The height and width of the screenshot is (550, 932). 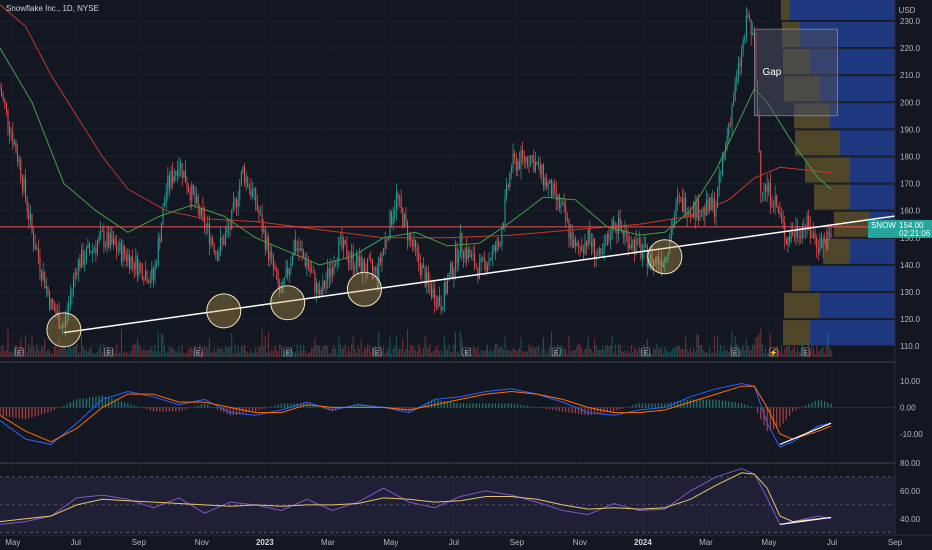 I want to click on macd-pane, so click(x=447, y=415).